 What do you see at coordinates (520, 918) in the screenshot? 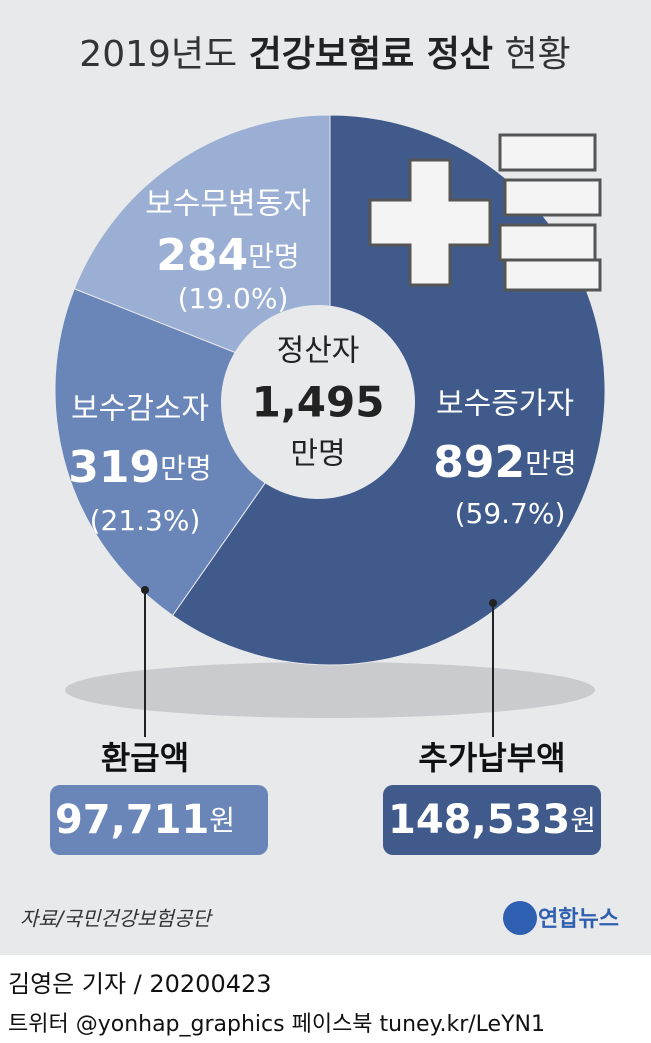
I see `logo-mark` at bounding box center [520, 918].